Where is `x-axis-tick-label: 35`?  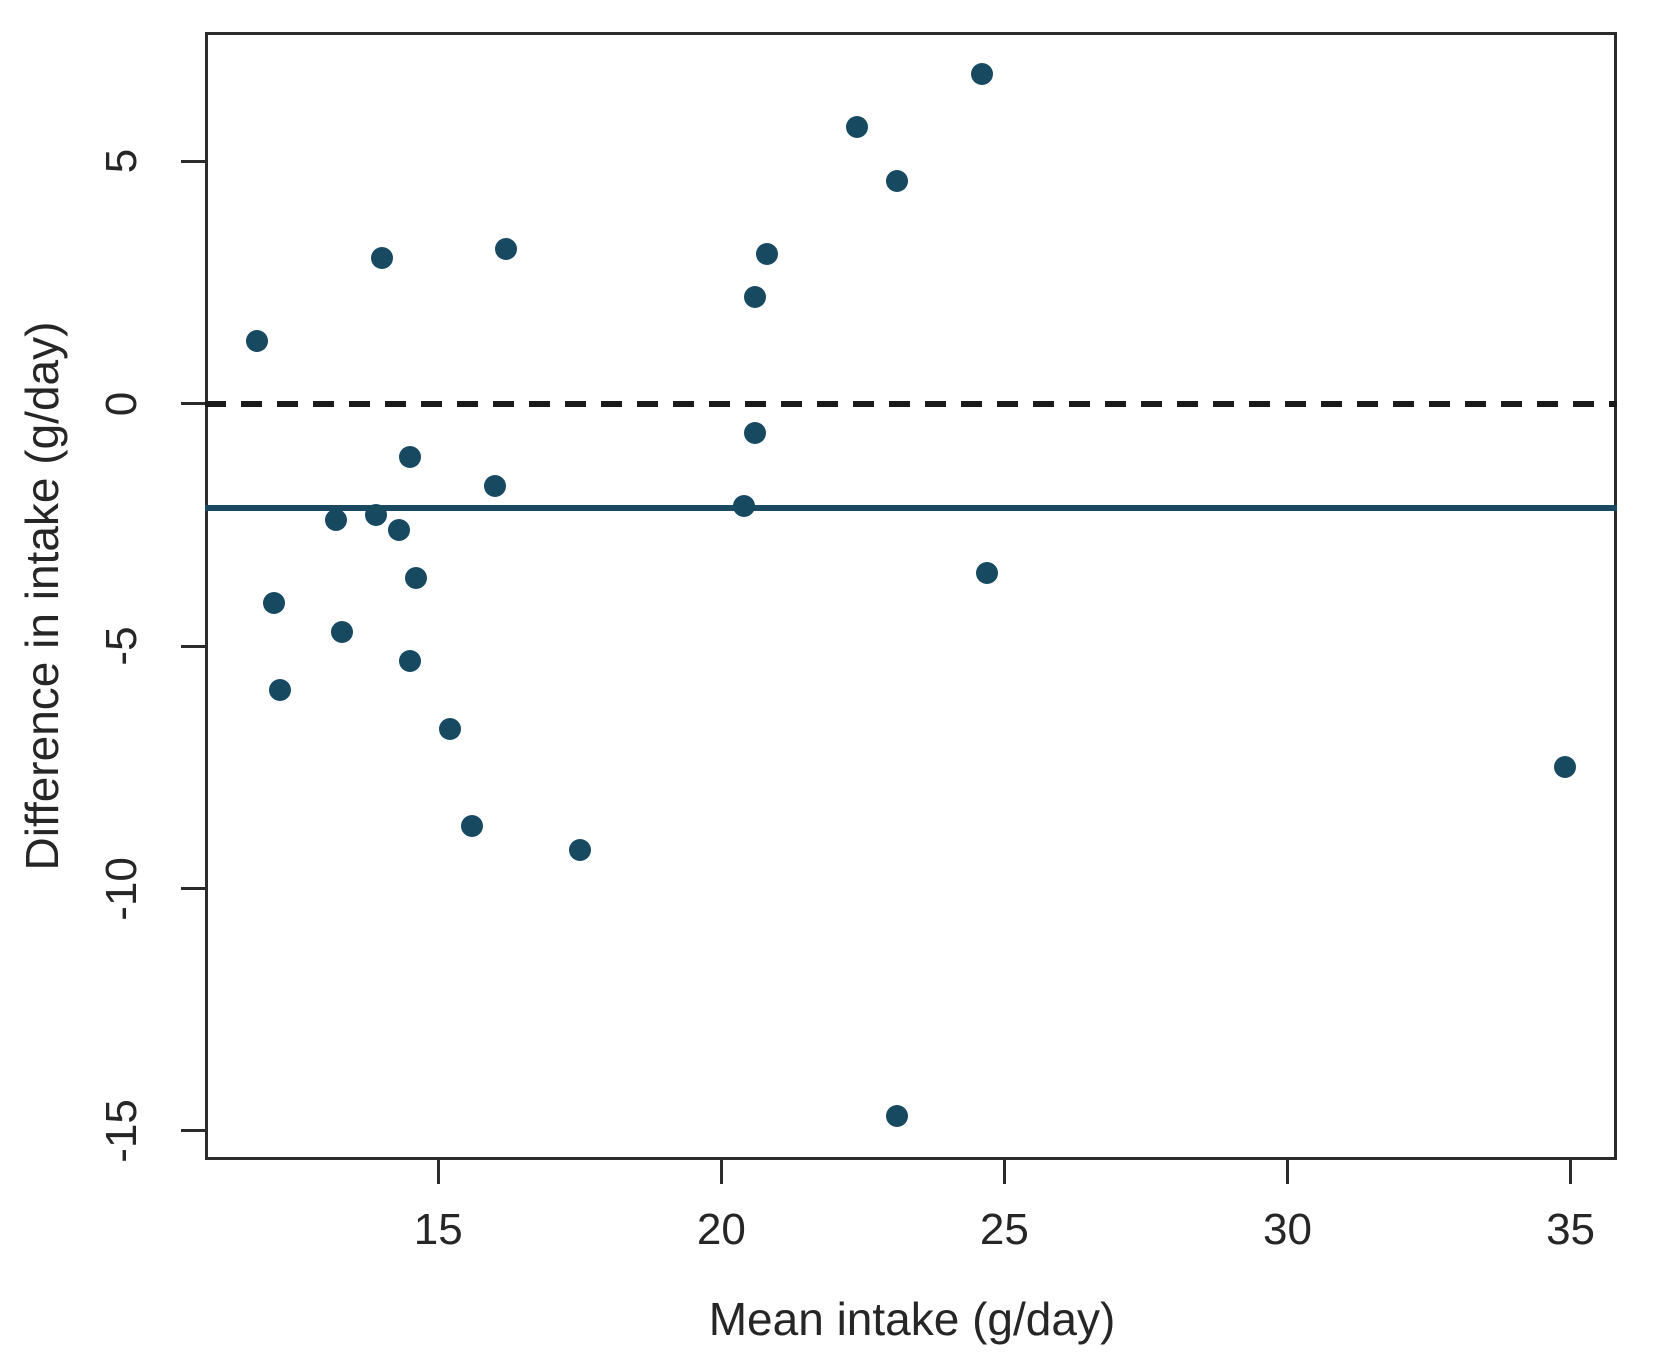
x-axis-tick-label: 35 is located at coordinates (1571, 1229).